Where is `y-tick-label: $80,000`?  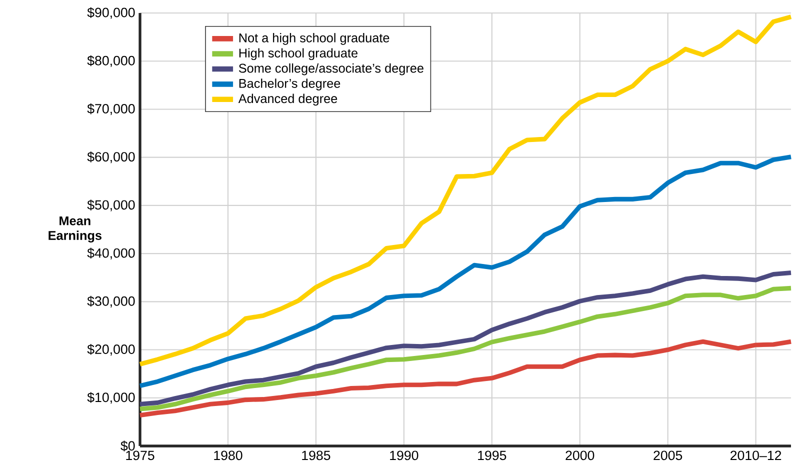 y-tick-label: $80,000 is located at coordinates (111, 61).